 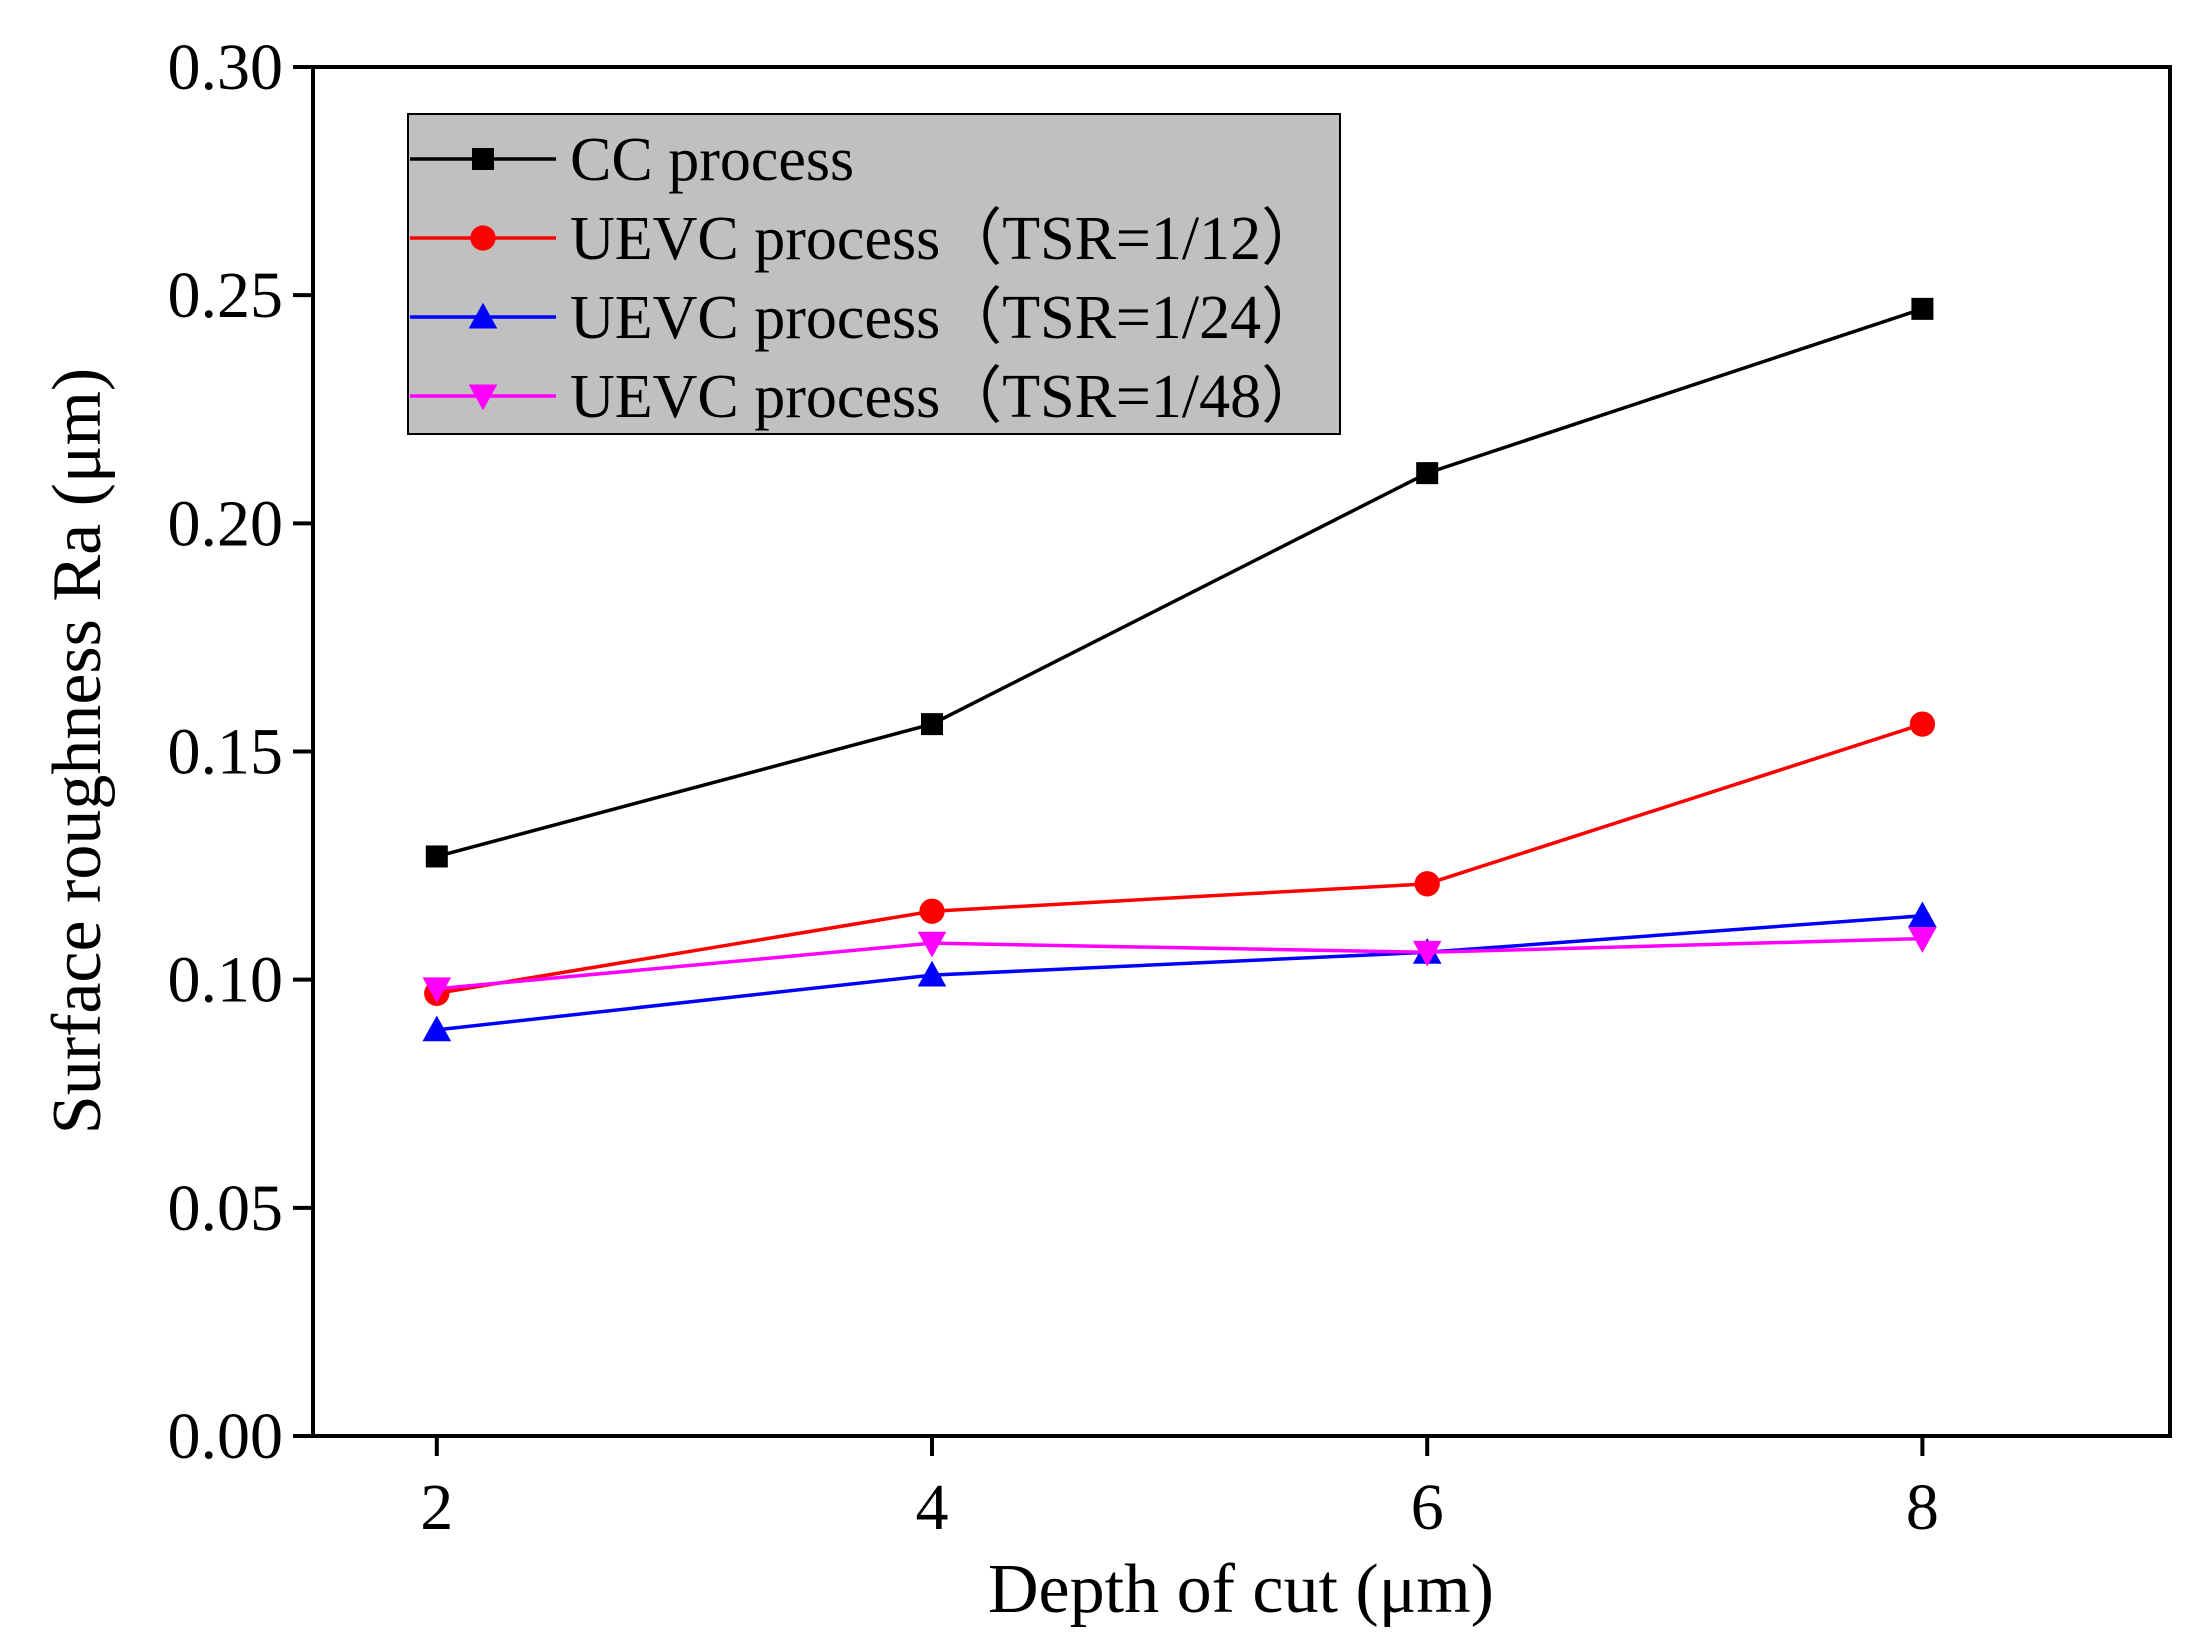 I want to click on y-tick-label: 0.10, so click(x=226, y=980).